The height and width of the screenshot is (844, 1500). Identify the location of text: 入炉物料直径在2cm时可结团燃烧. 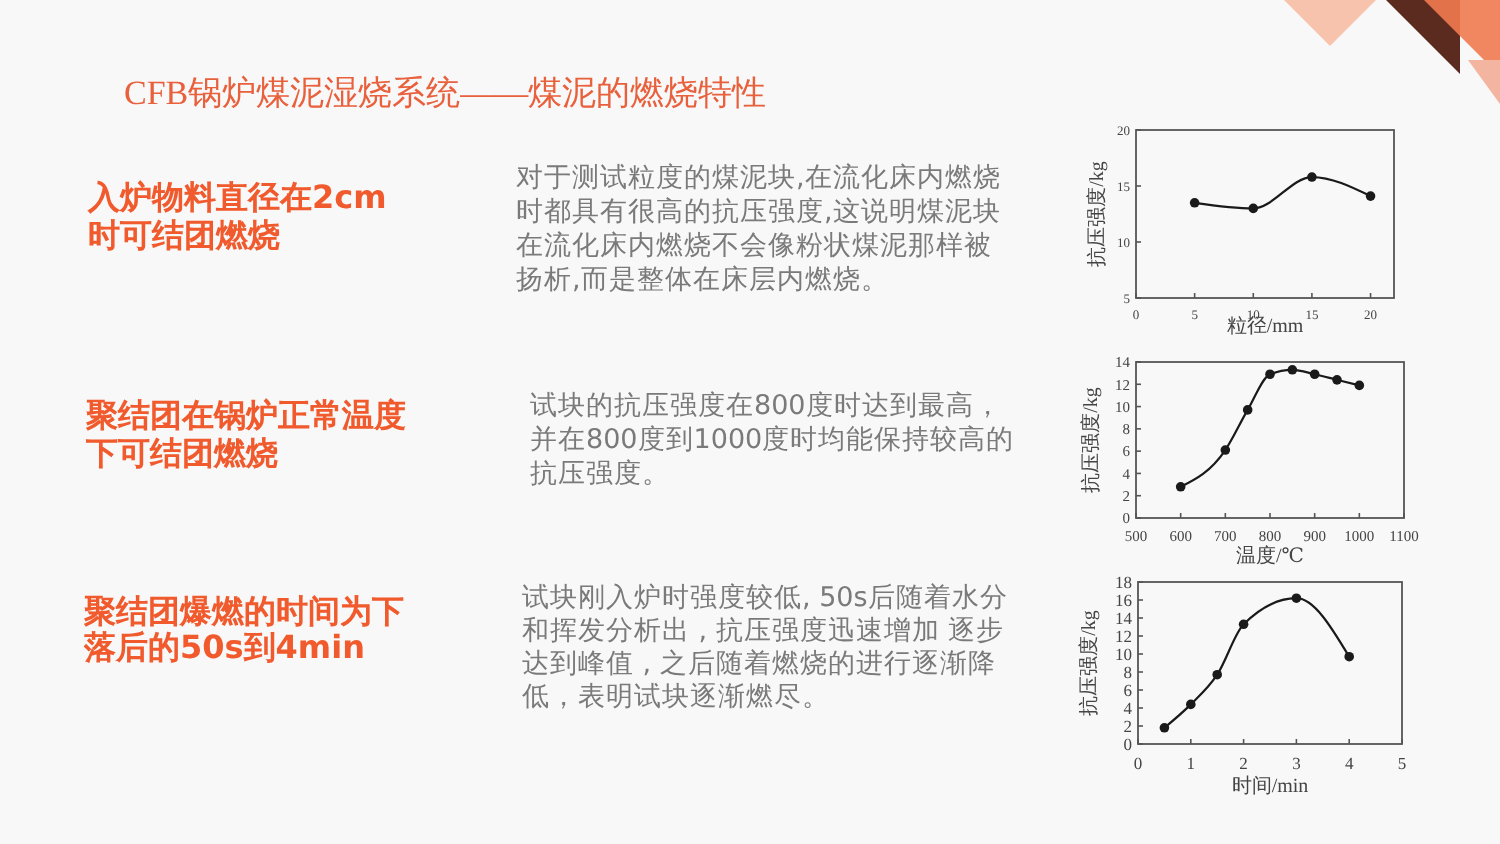
(236, 216).